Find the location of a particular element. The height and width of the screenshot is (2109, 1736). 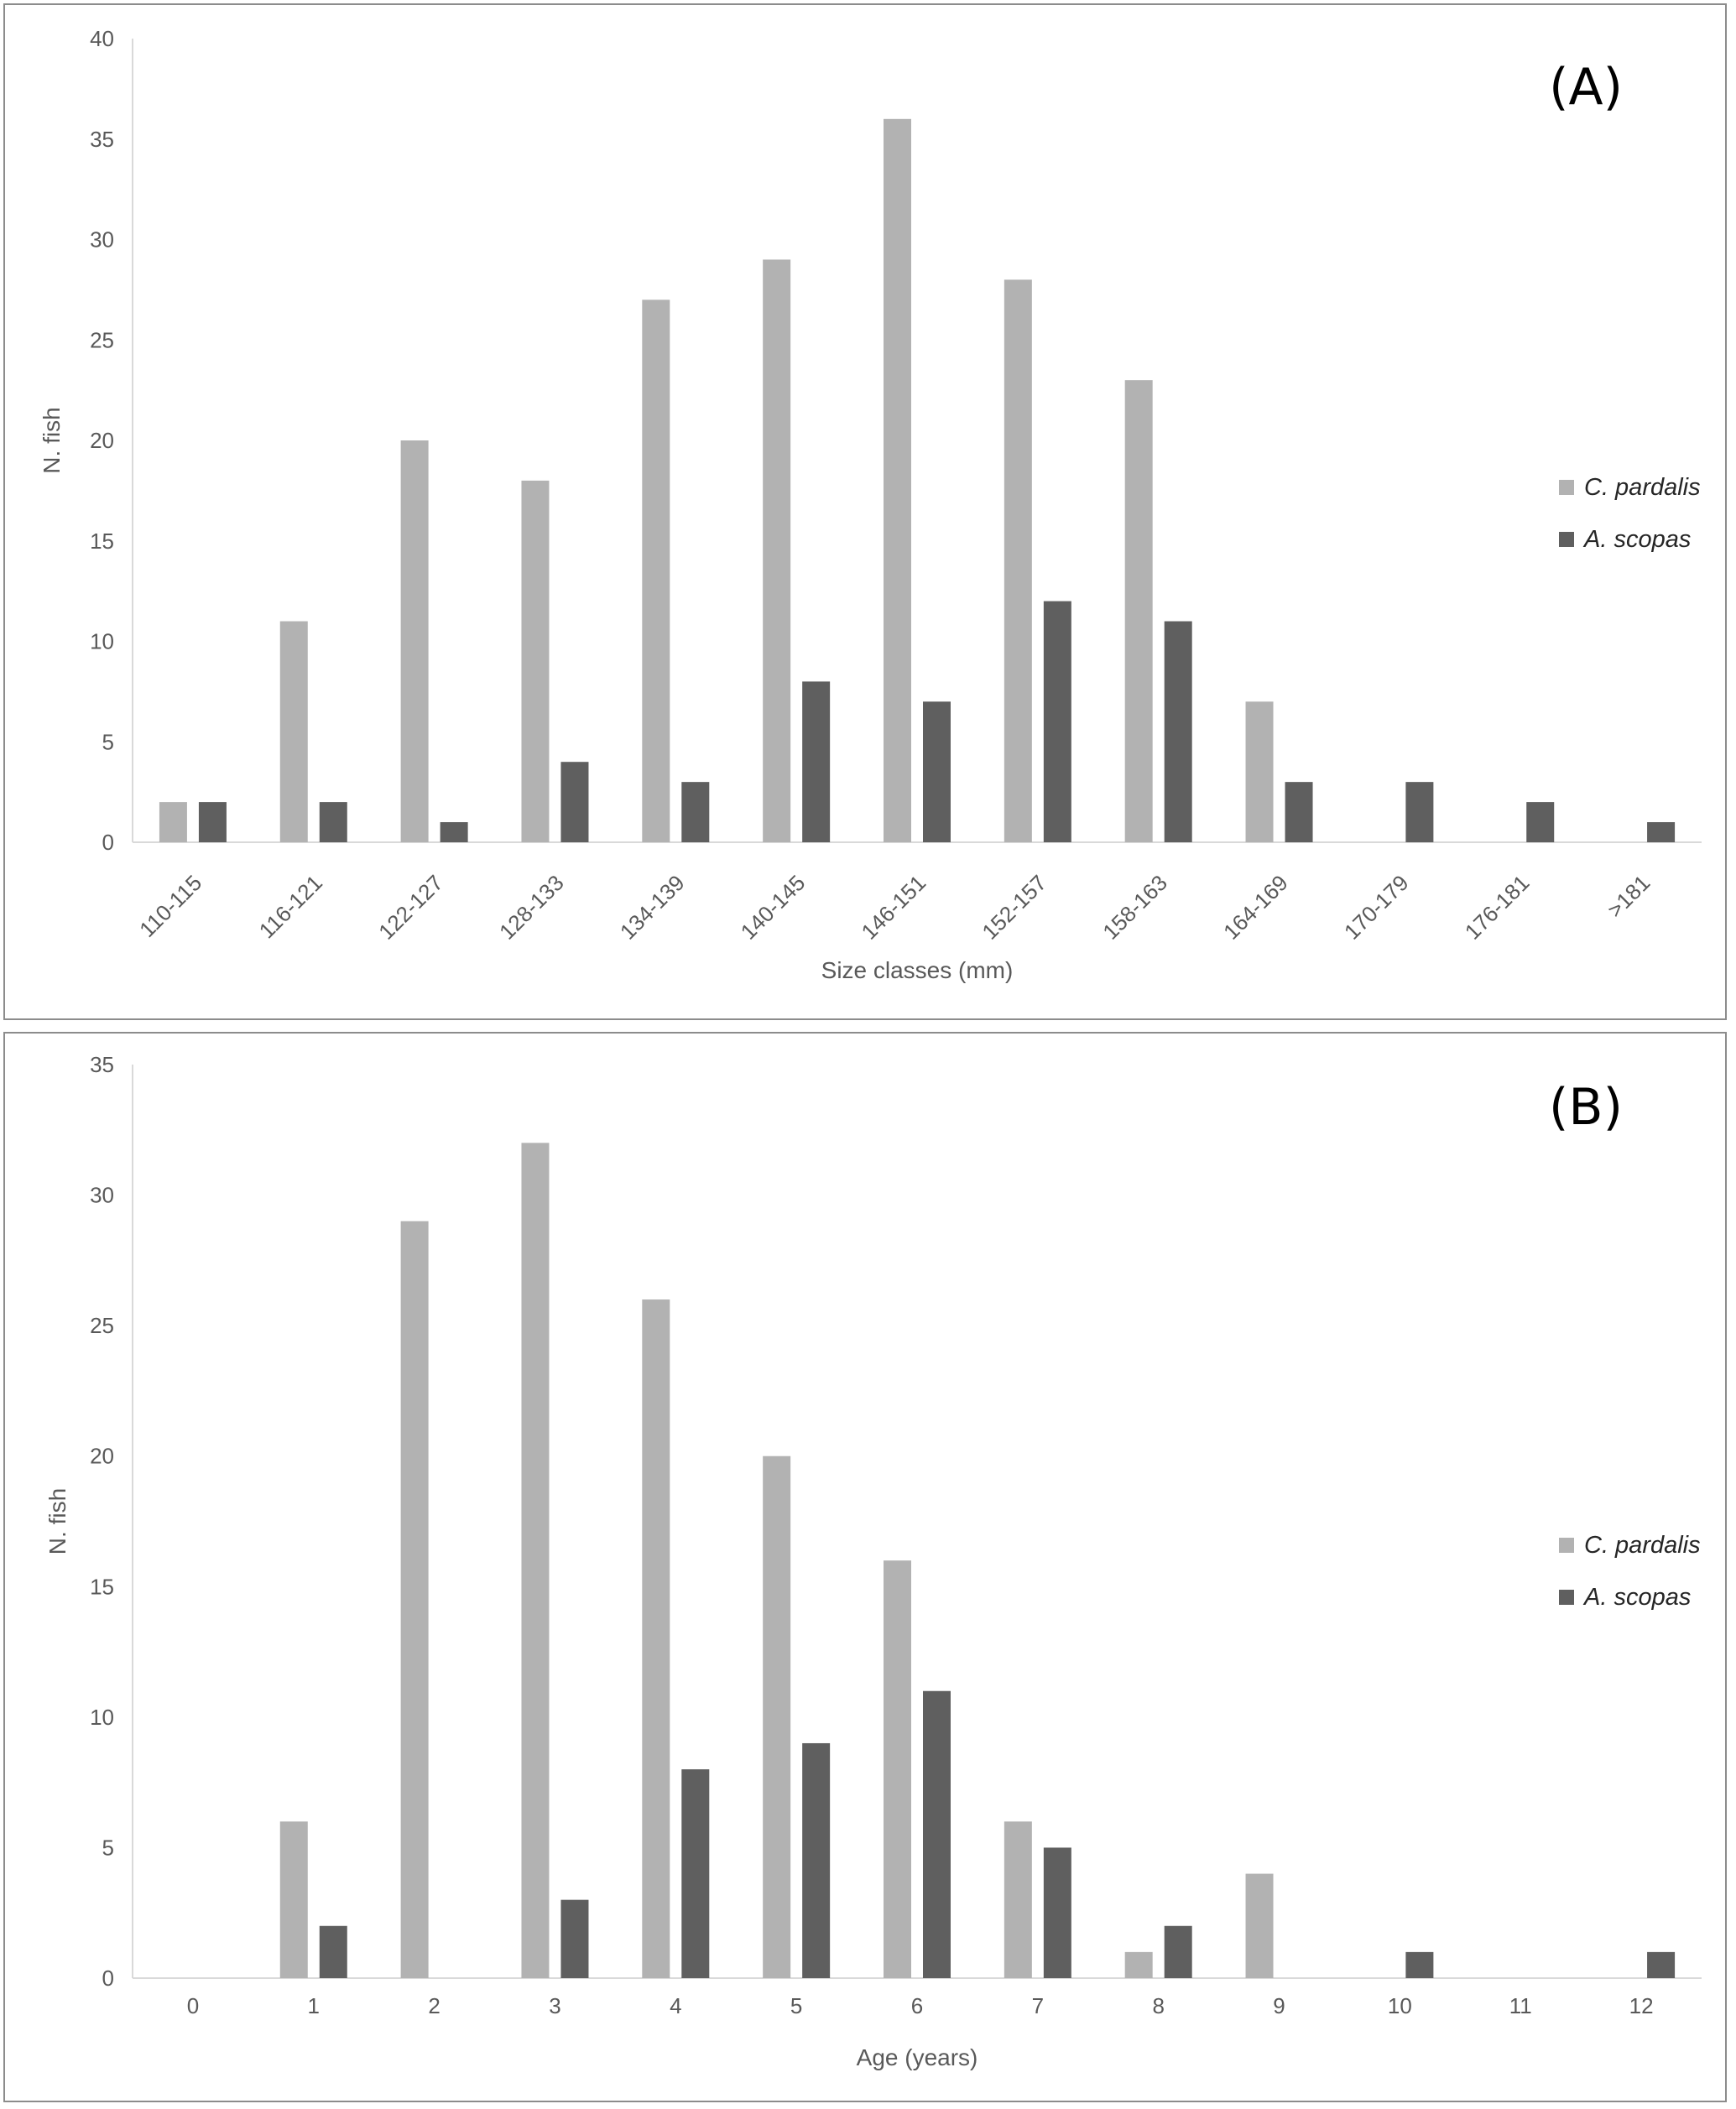

x-tick-label: 152-157 is located at coordinates (1014, 907).